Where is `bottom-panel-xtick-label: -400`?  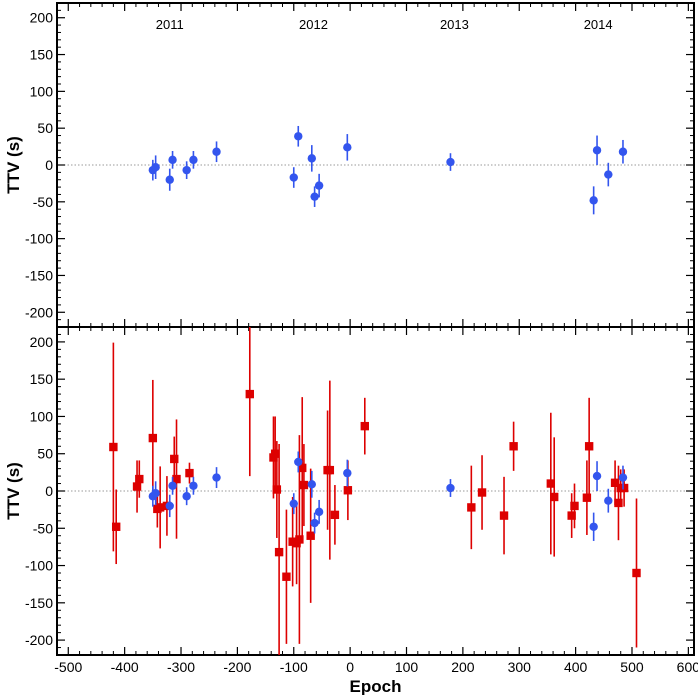 bottom-panel-xtick-label: -400 is located at coordinates (125, 667).